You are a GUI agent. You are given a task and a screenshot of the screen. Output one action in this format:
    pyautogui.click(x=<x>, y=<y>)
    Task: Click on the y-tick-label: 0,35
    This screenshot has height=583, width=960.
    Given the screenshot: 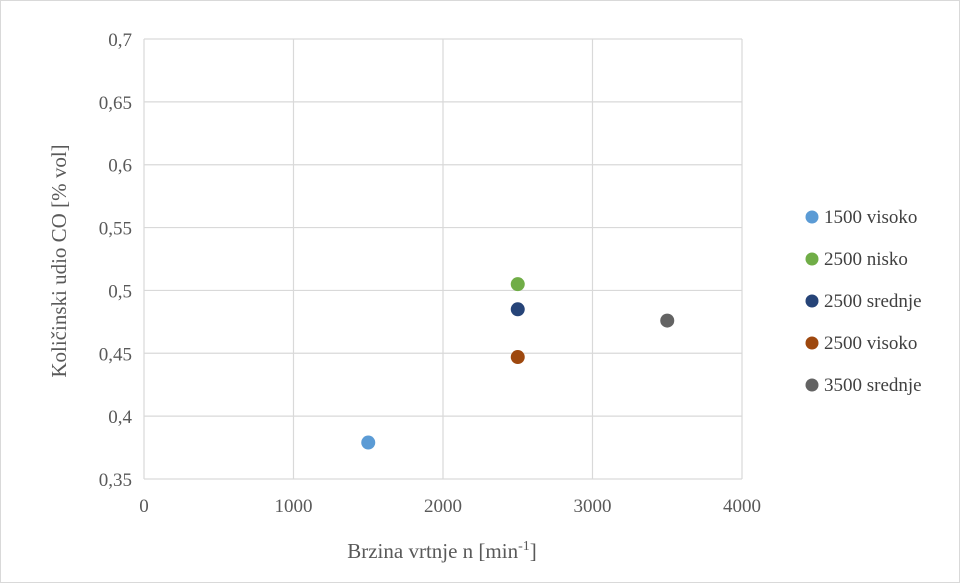 What is the action you would take?
    pyautogui.click(x=115, y=480)
    